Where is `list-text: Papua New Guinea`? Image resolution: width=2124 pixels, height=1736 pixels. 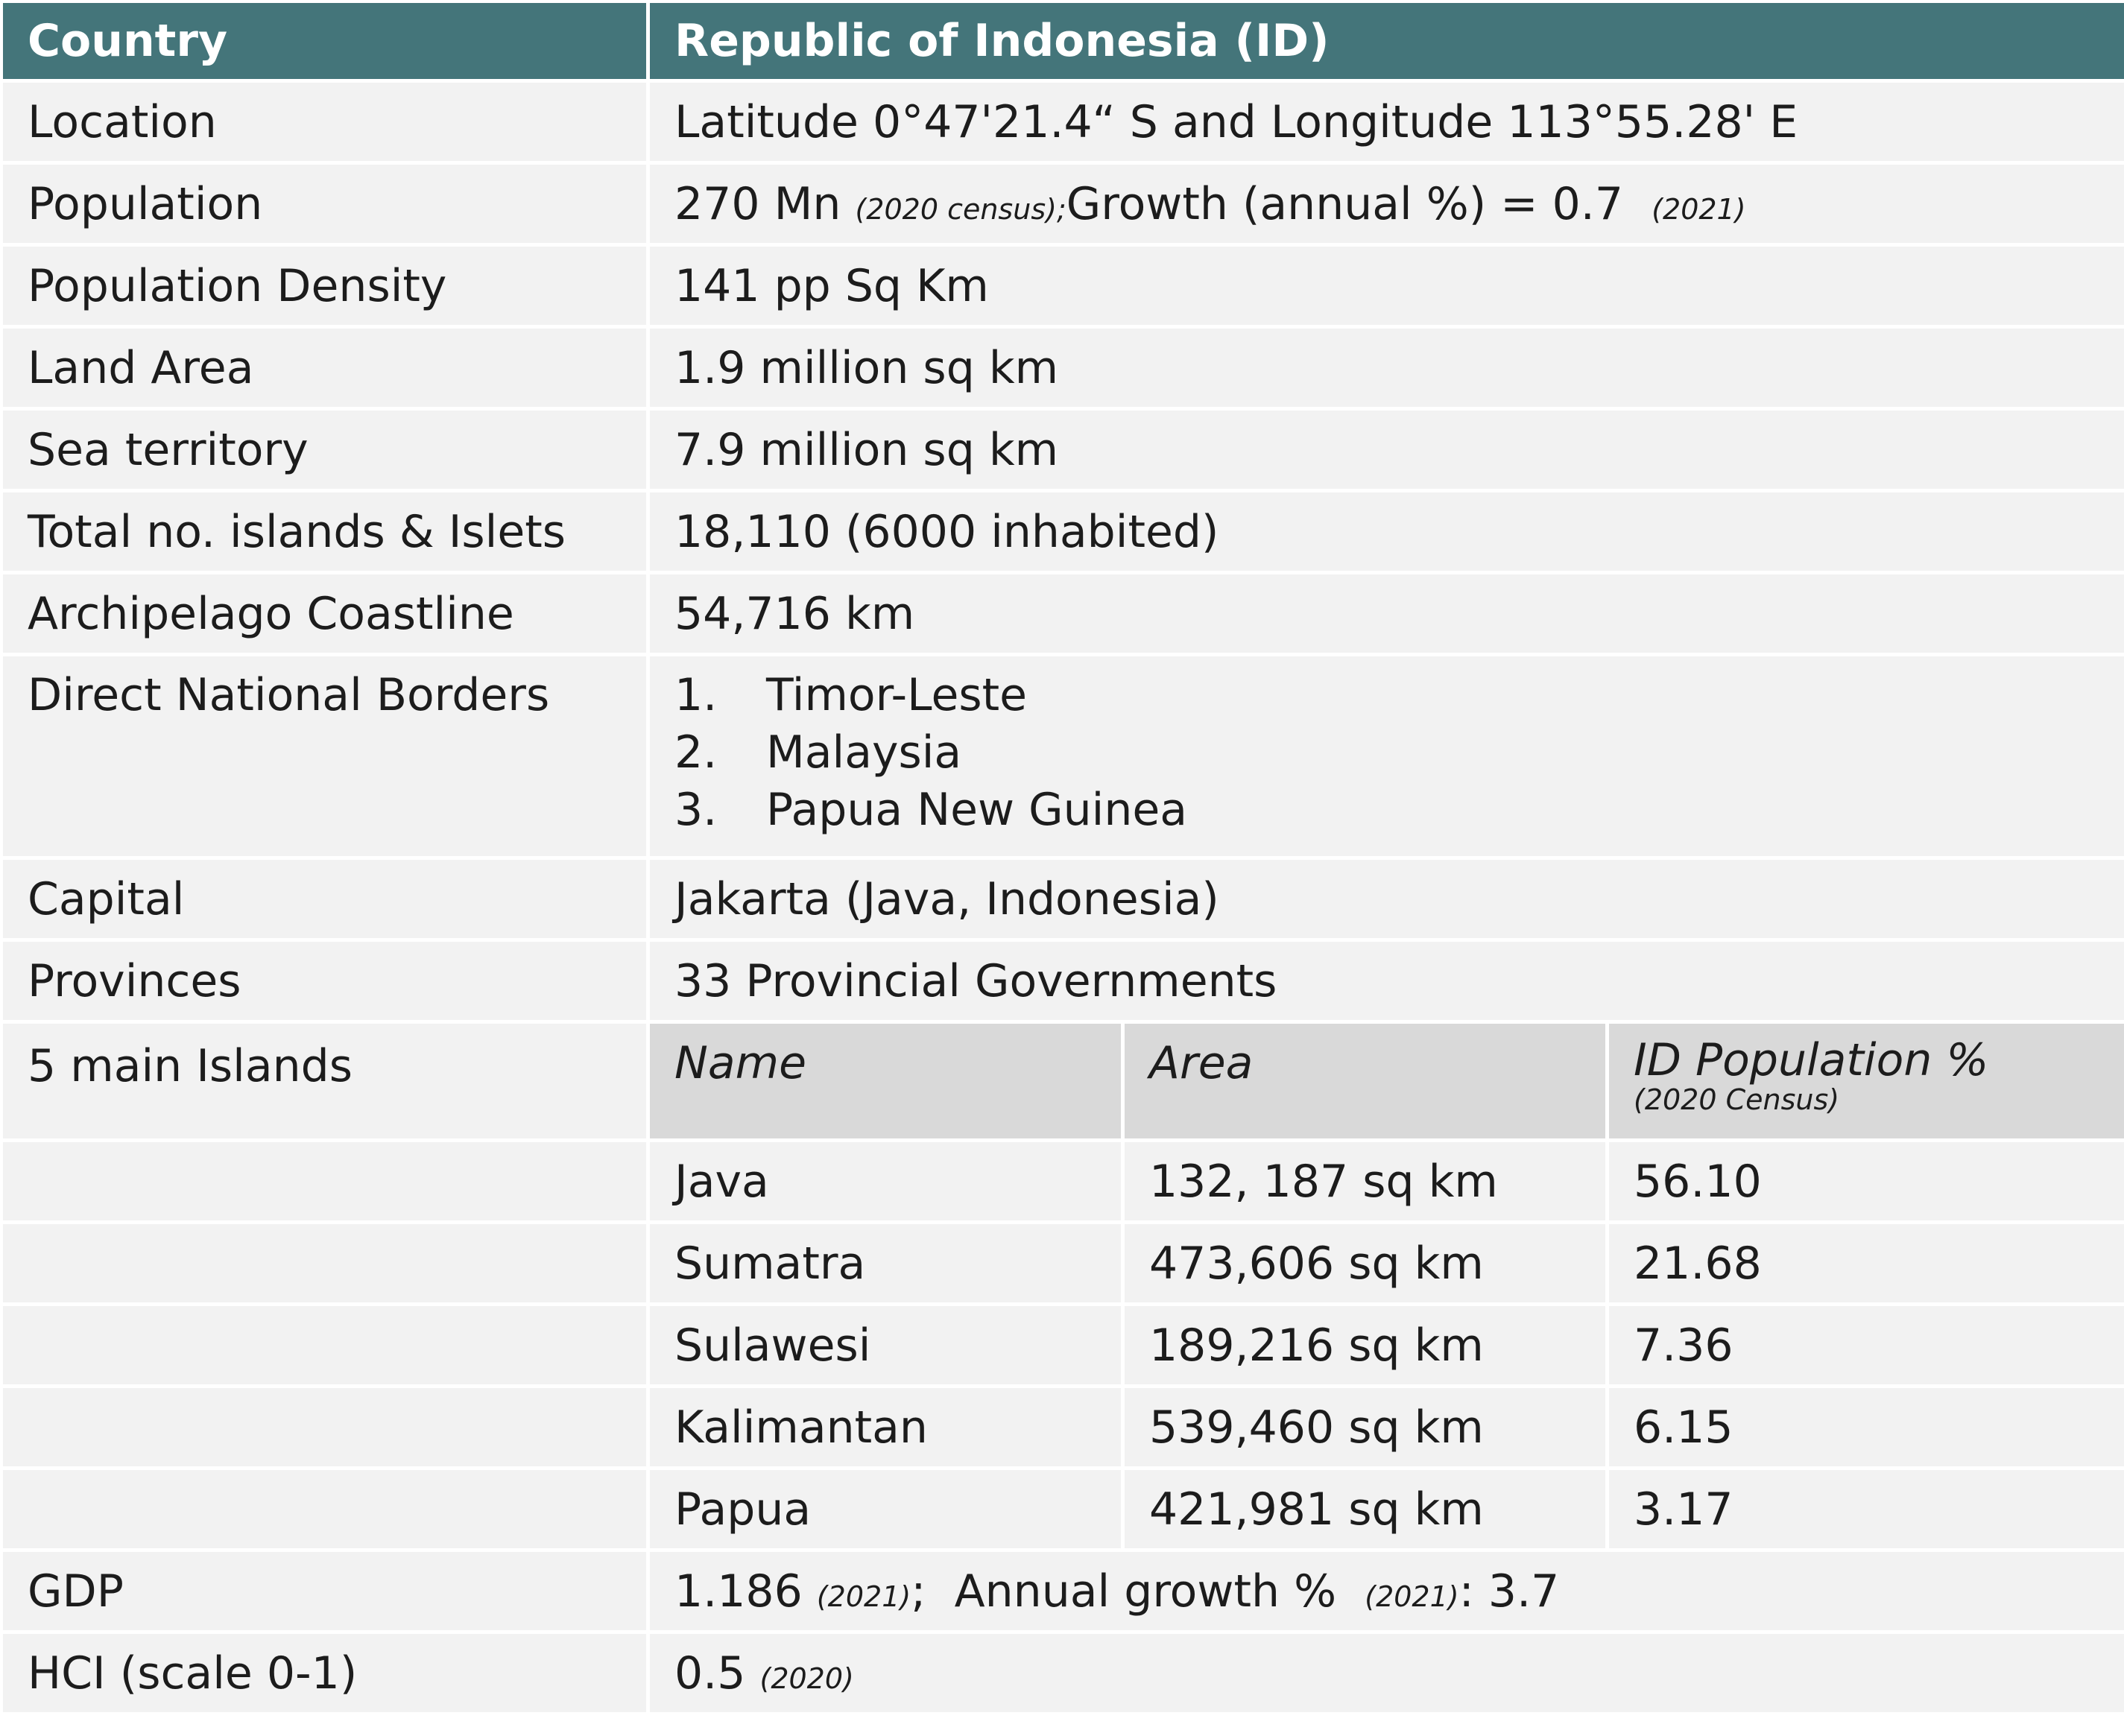
list-text: Papua New Guinea is located at coordinates (977, 810).